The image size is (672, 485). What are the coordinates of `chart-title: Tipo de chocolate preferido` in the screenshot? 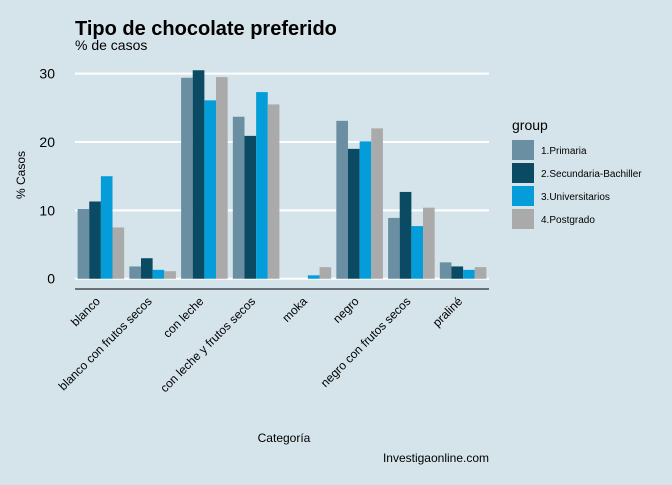 It's located at (206, 29).